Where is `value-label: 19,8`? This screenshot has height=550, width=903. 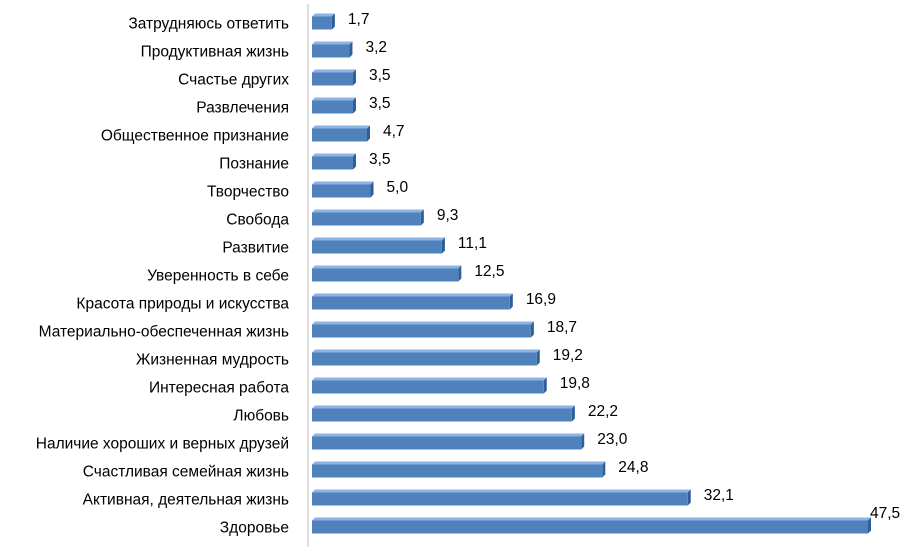
value-label: 19,8 is located at coordinates (575, 383).